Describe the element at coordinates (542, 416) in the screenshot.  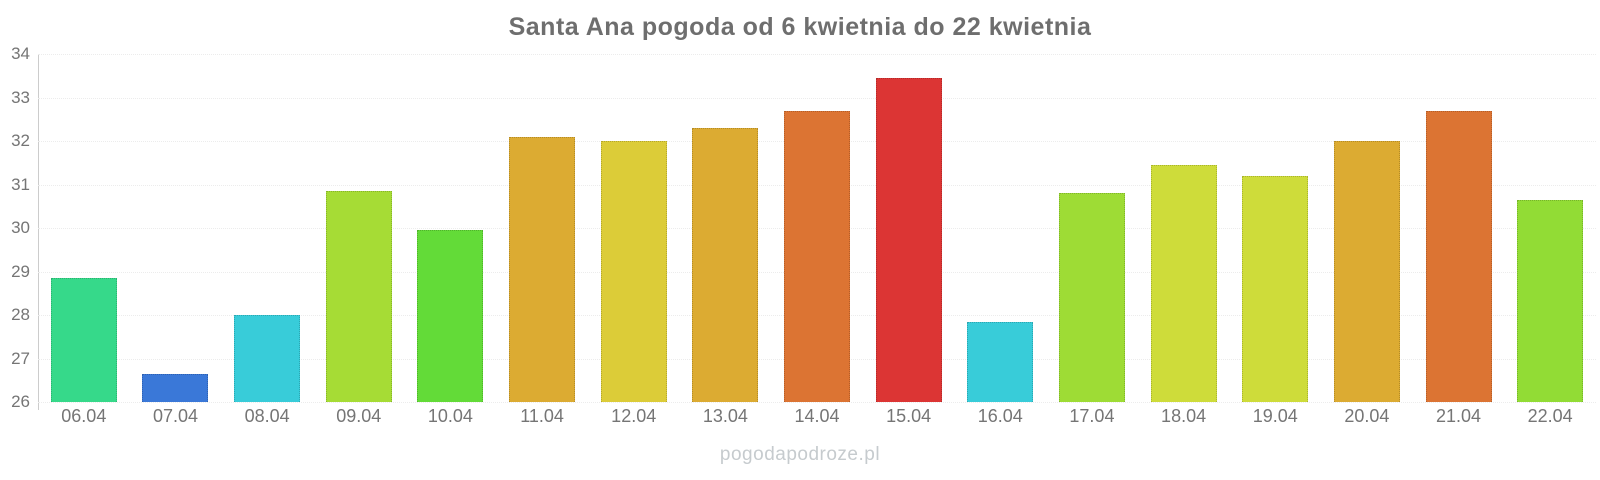
I see `x-tick-label-11.04: 11.04` at that location.